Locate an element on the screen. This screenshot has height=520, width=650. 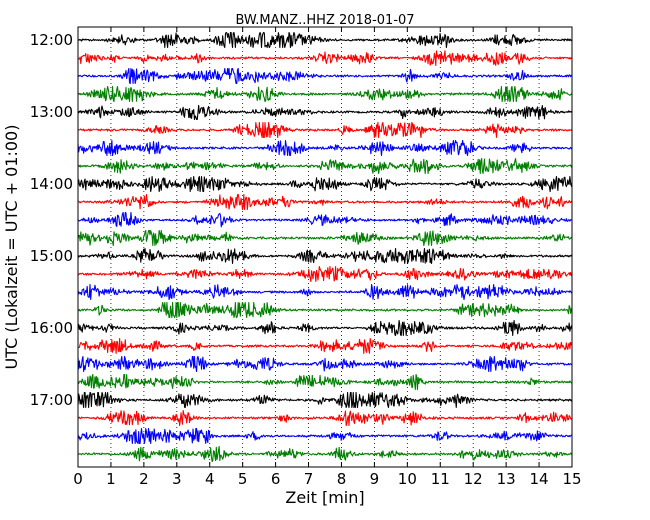
x-axis-label: Zeit [min] is located at coordinates (324, 497).